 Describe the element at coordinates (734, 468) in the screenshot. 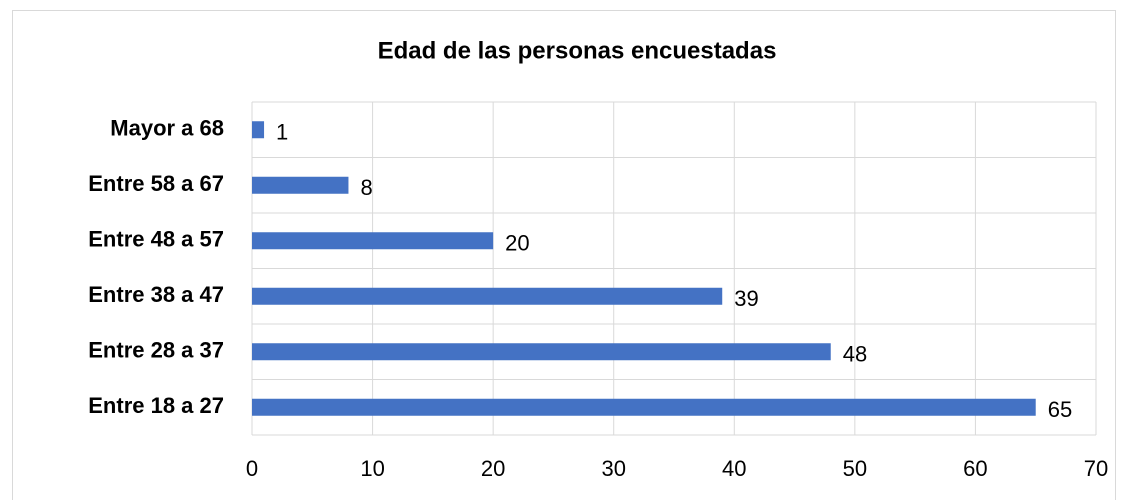

I see `x-tick-label: 40` at that location.